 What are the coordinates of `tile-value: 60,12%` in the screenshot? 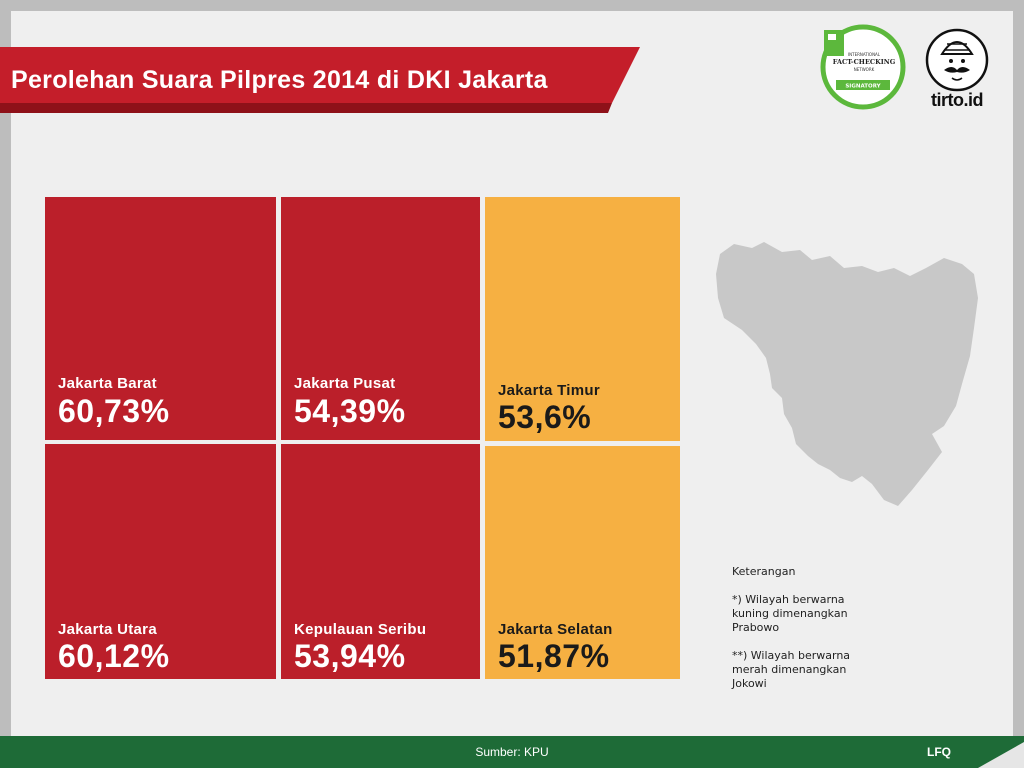 It's located at (114, 656).